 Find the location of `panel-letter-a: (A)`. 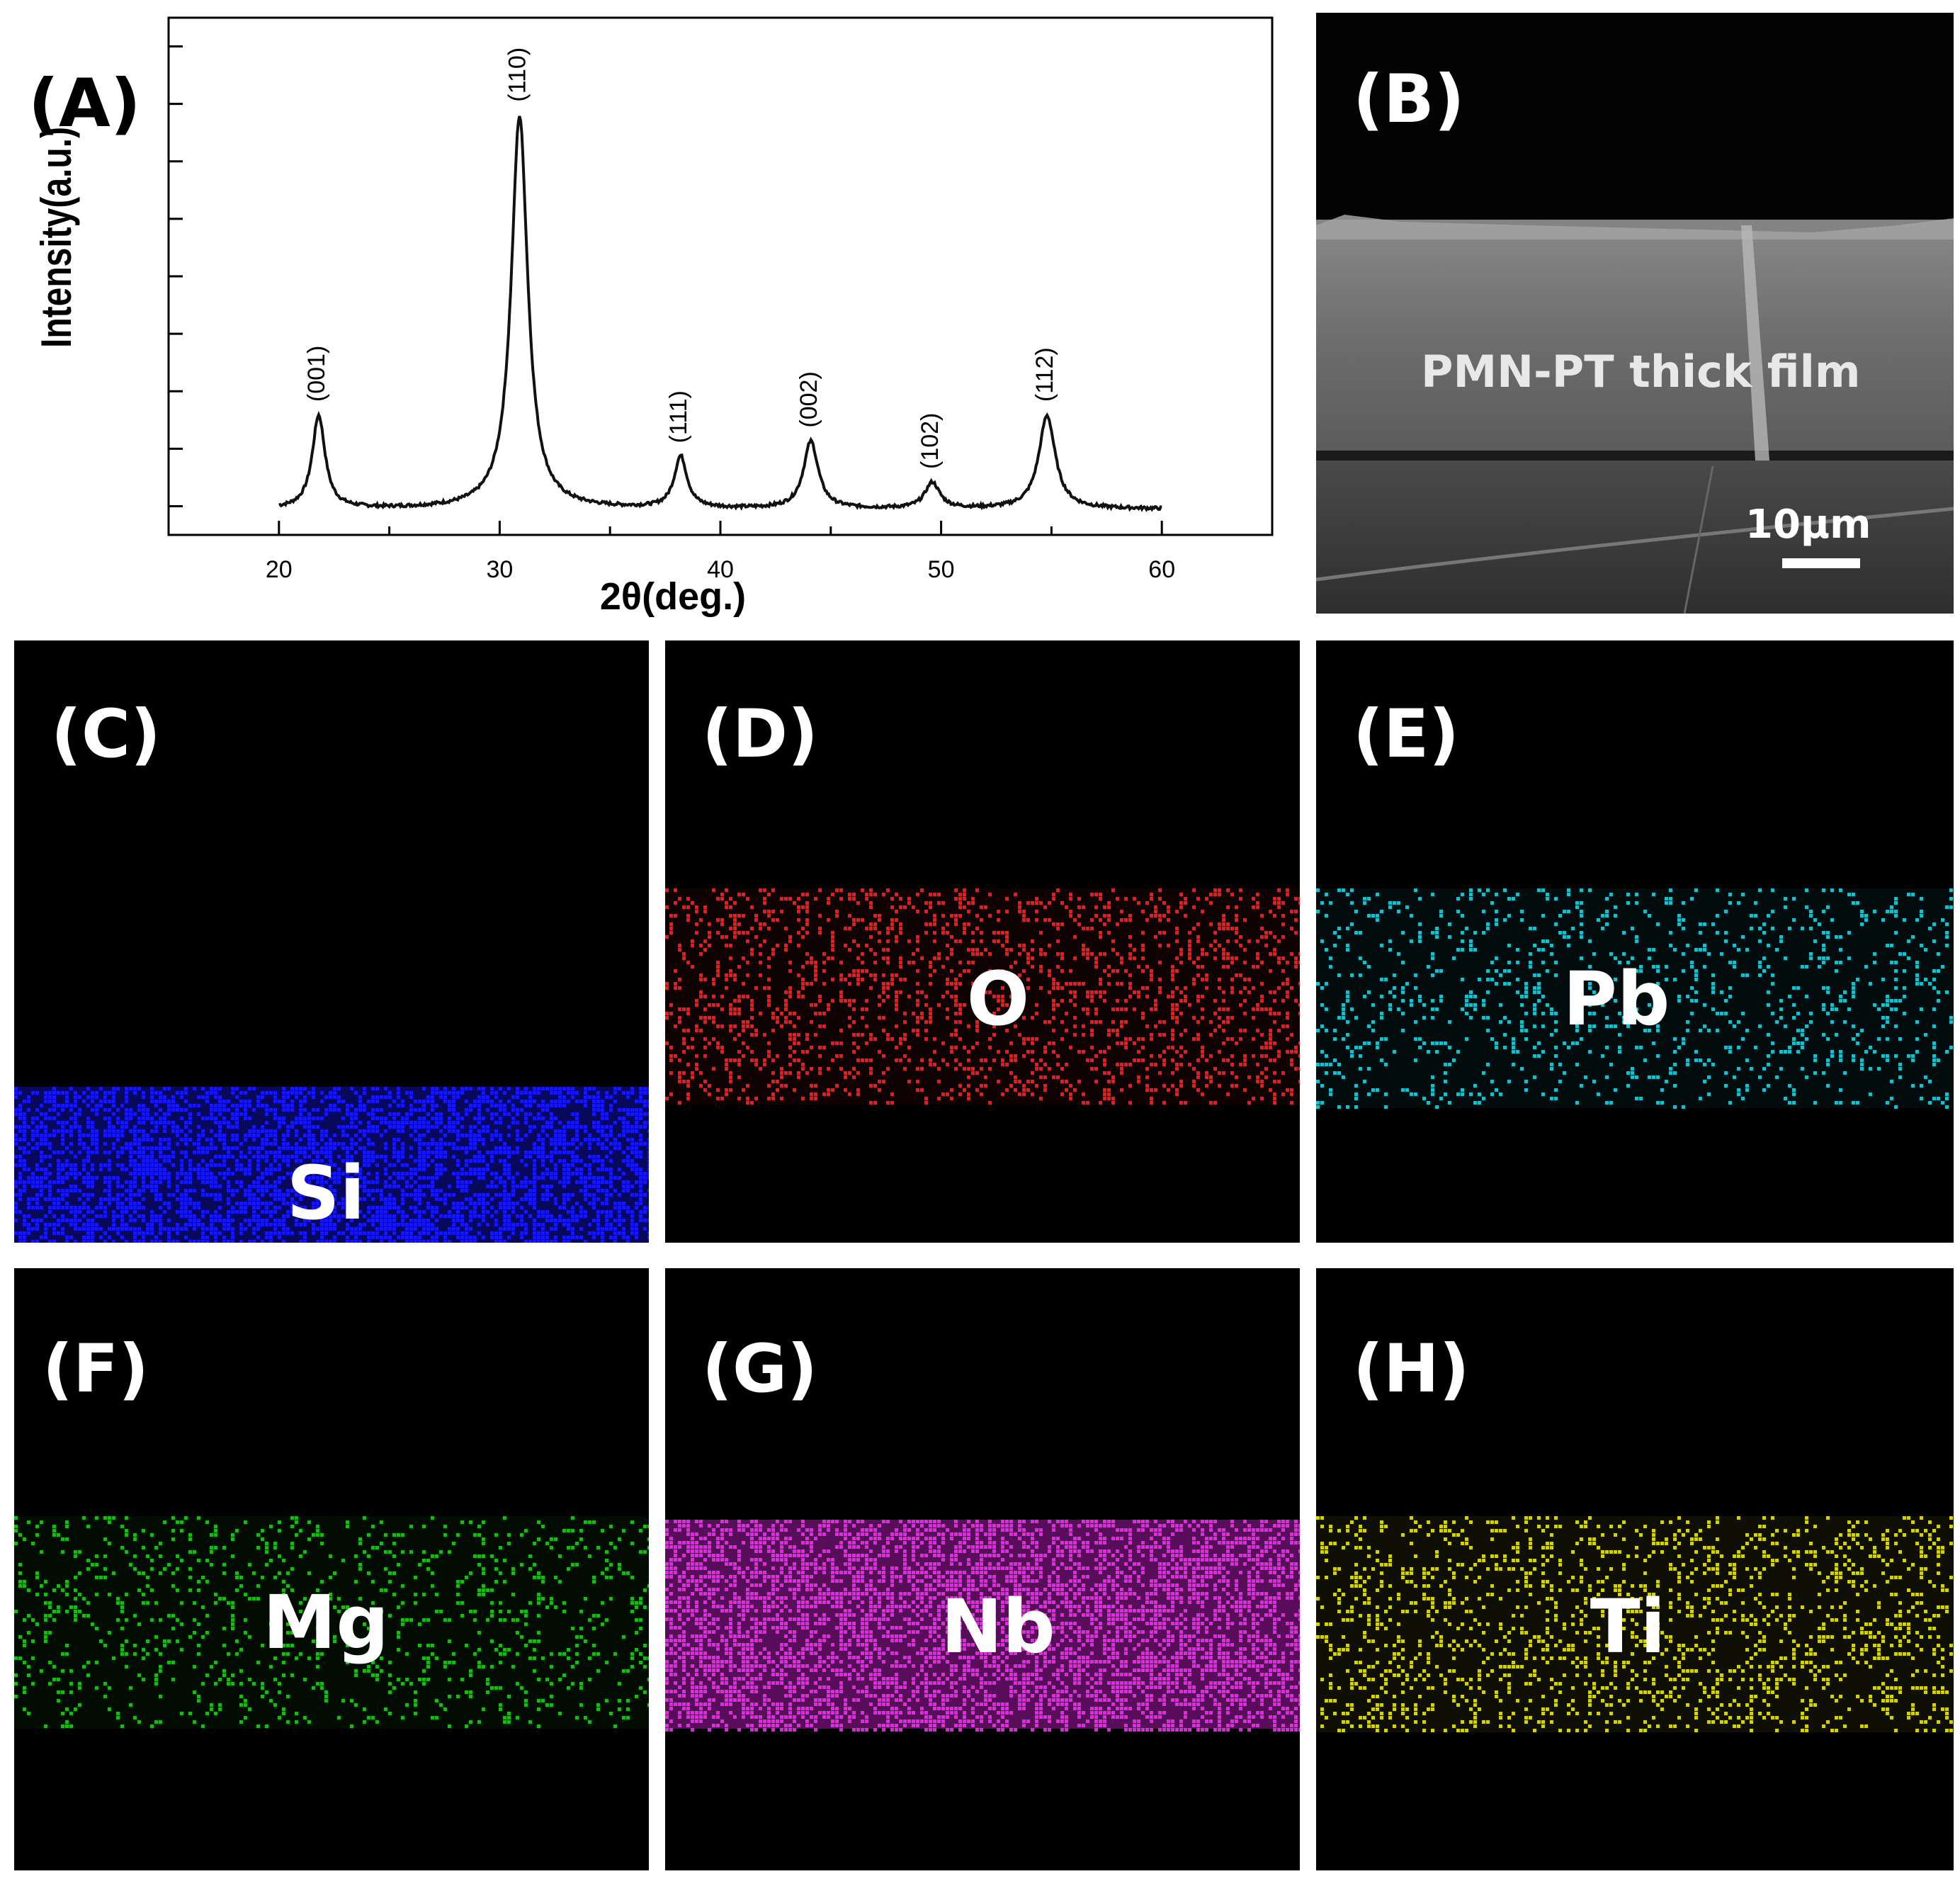

panel-letter-a: (A) is located at coordinates (84, 104).